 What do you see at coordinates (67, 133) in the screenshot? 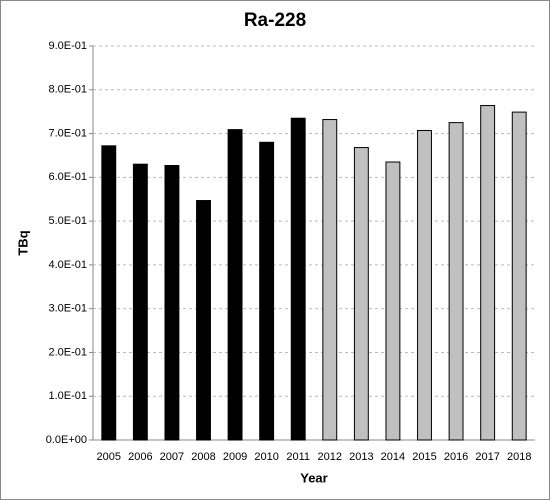
I see `y-tick-label: 7.0E-01` at bounding box center [67, 133].